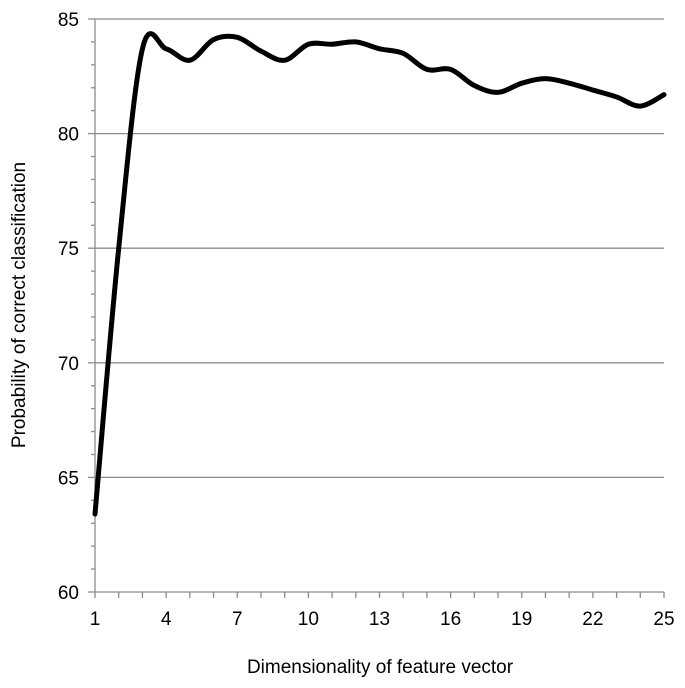  Describe the element at coordinates (95, 619) in the screenshot. I see `x-tick-label: 1` at that location.